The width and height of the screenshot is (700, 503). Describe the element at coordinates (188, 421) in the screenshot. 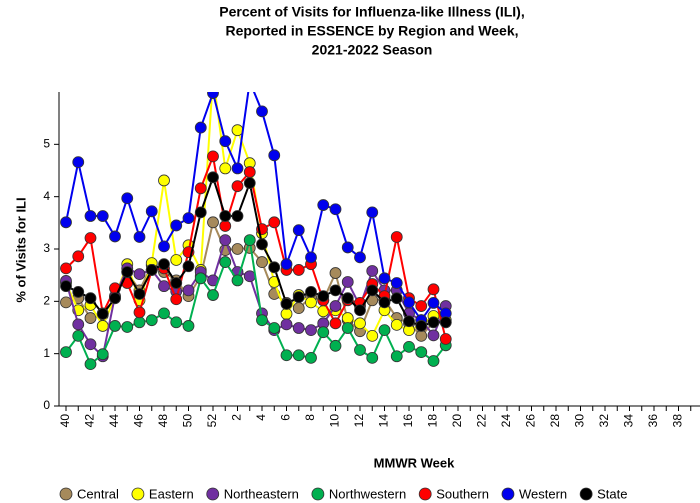

I see `x-tick-label: 50` at that location.